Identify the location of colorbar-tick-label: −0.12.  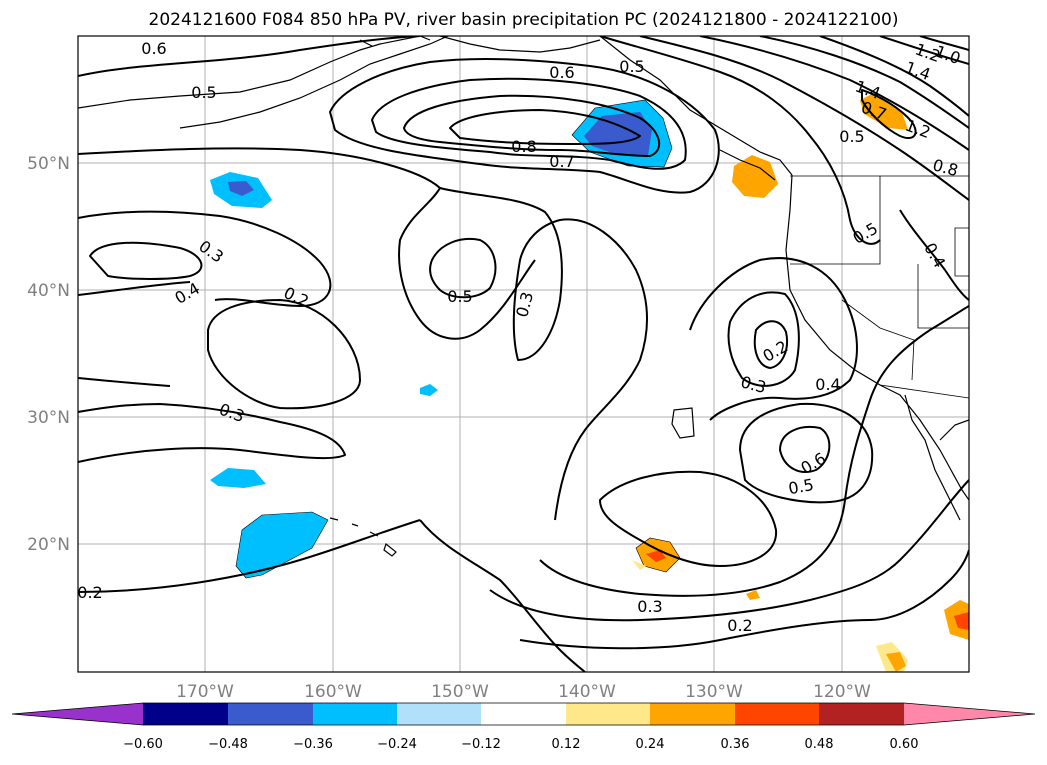
(481, 744).